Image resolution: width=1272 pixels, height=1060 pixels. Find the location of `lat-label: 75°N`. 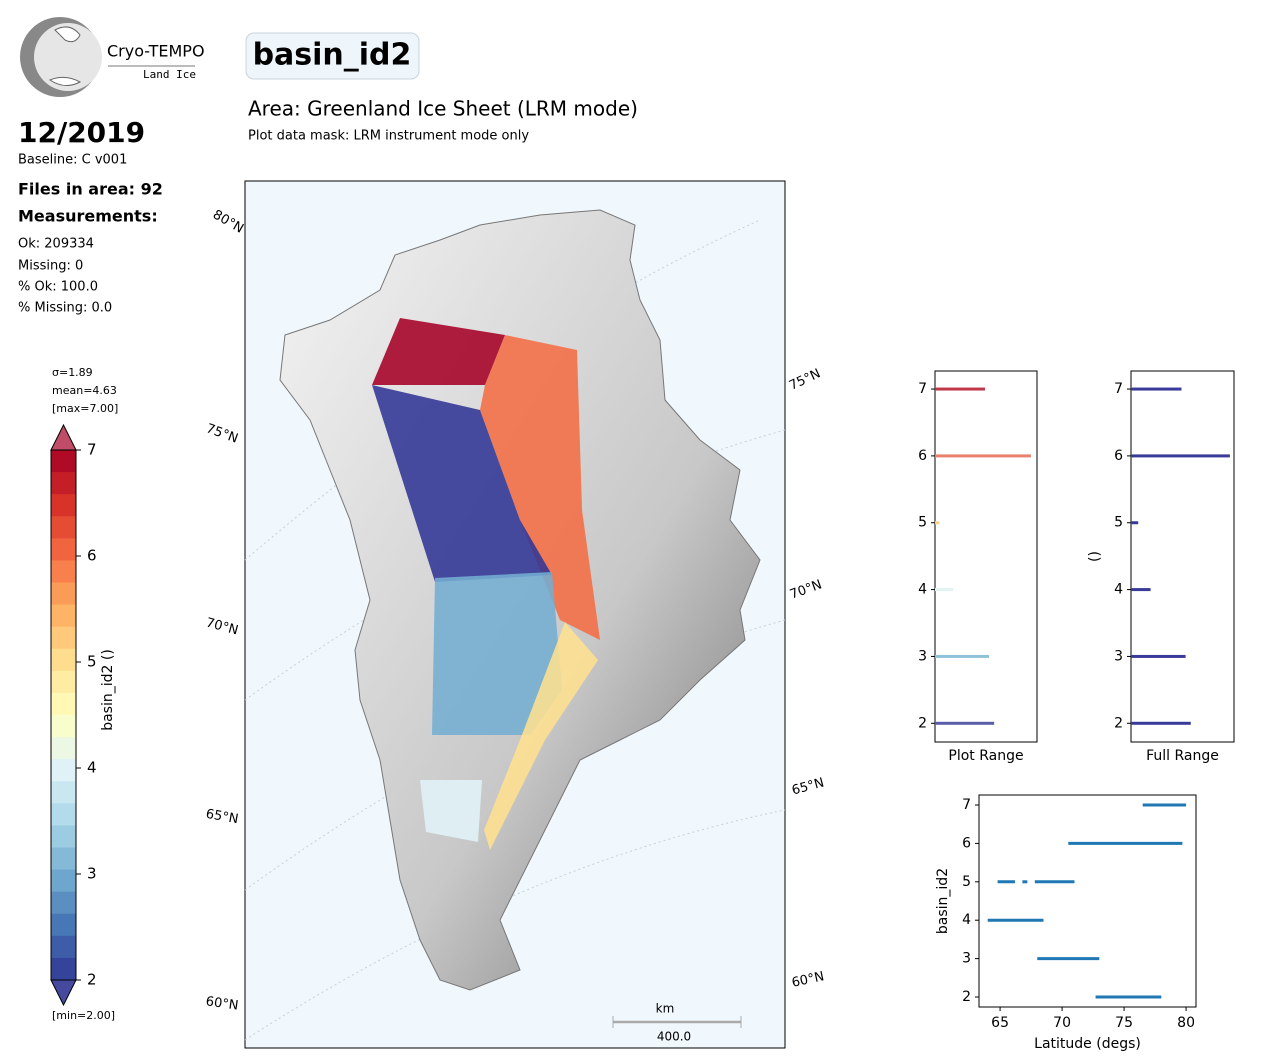

lat-label: 75°N is located at coordinates (222, 433).